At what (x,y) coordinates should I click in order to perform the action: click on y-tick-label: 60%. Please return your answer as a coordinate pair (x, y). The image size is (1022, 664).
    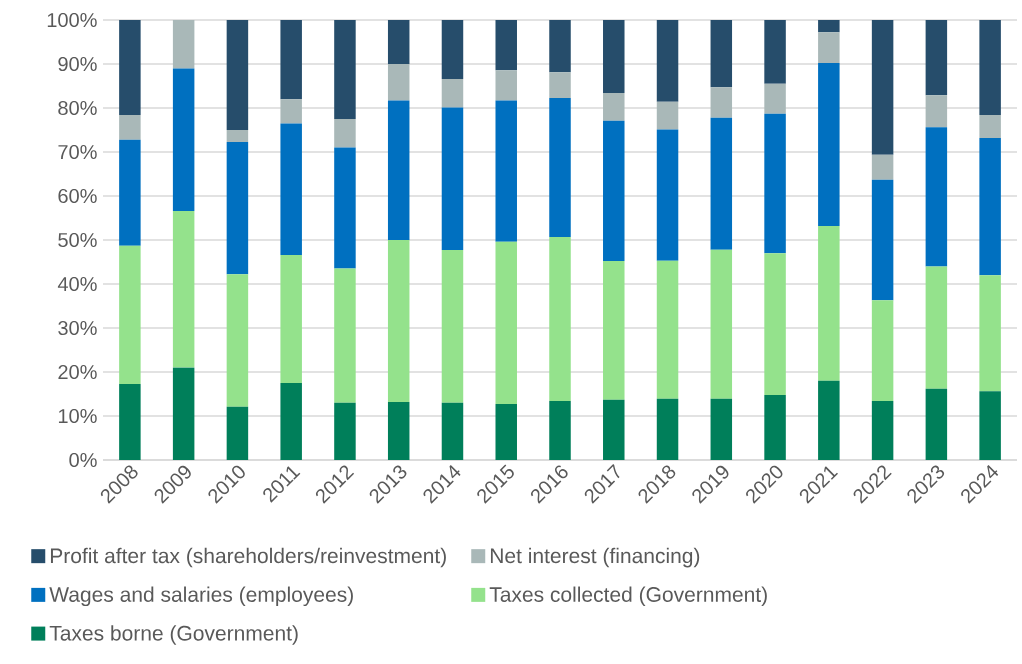
    Looking at the image, I should click on (77, 196).